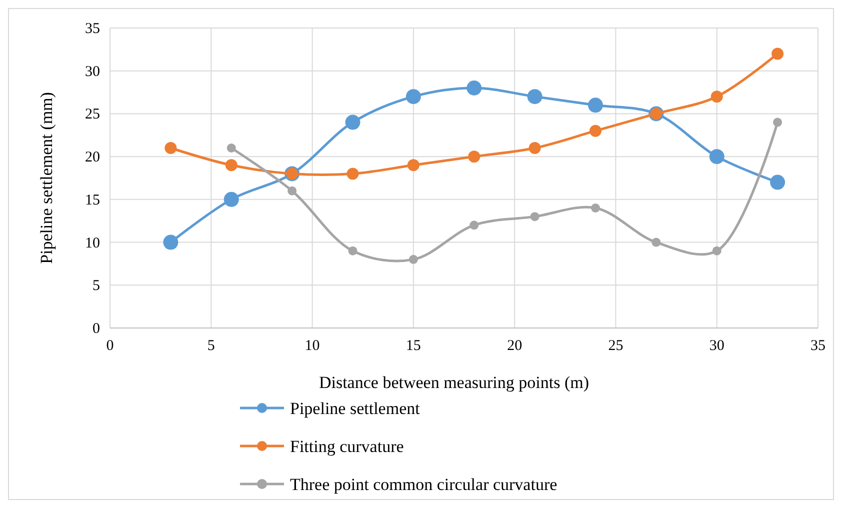  What do you see at coordinates (96, 329) in the screenshot?
I see `y-tick-label: 0` at bounding box center [96, 329].